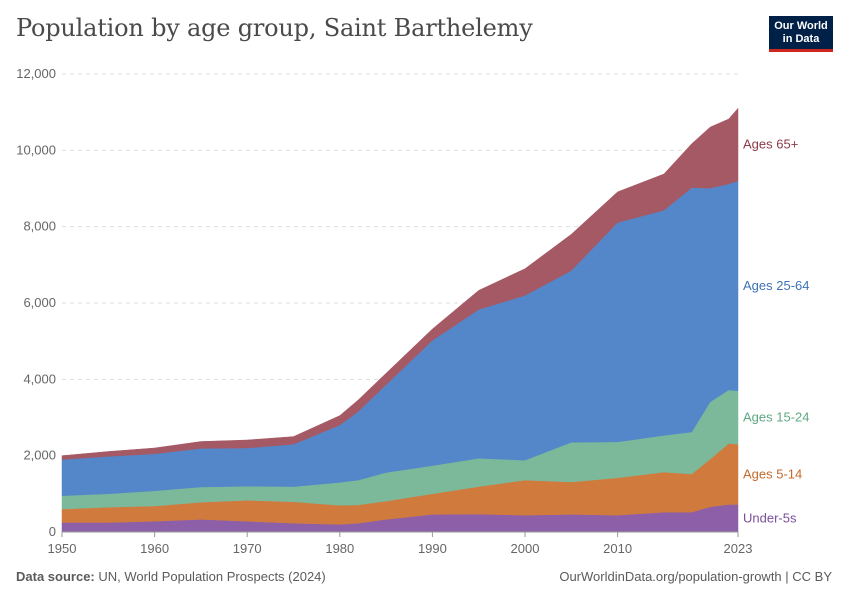 The width and height of the screenshot is (850, 600). I want to click on x-tick-label: 1990, so click(432, 548).